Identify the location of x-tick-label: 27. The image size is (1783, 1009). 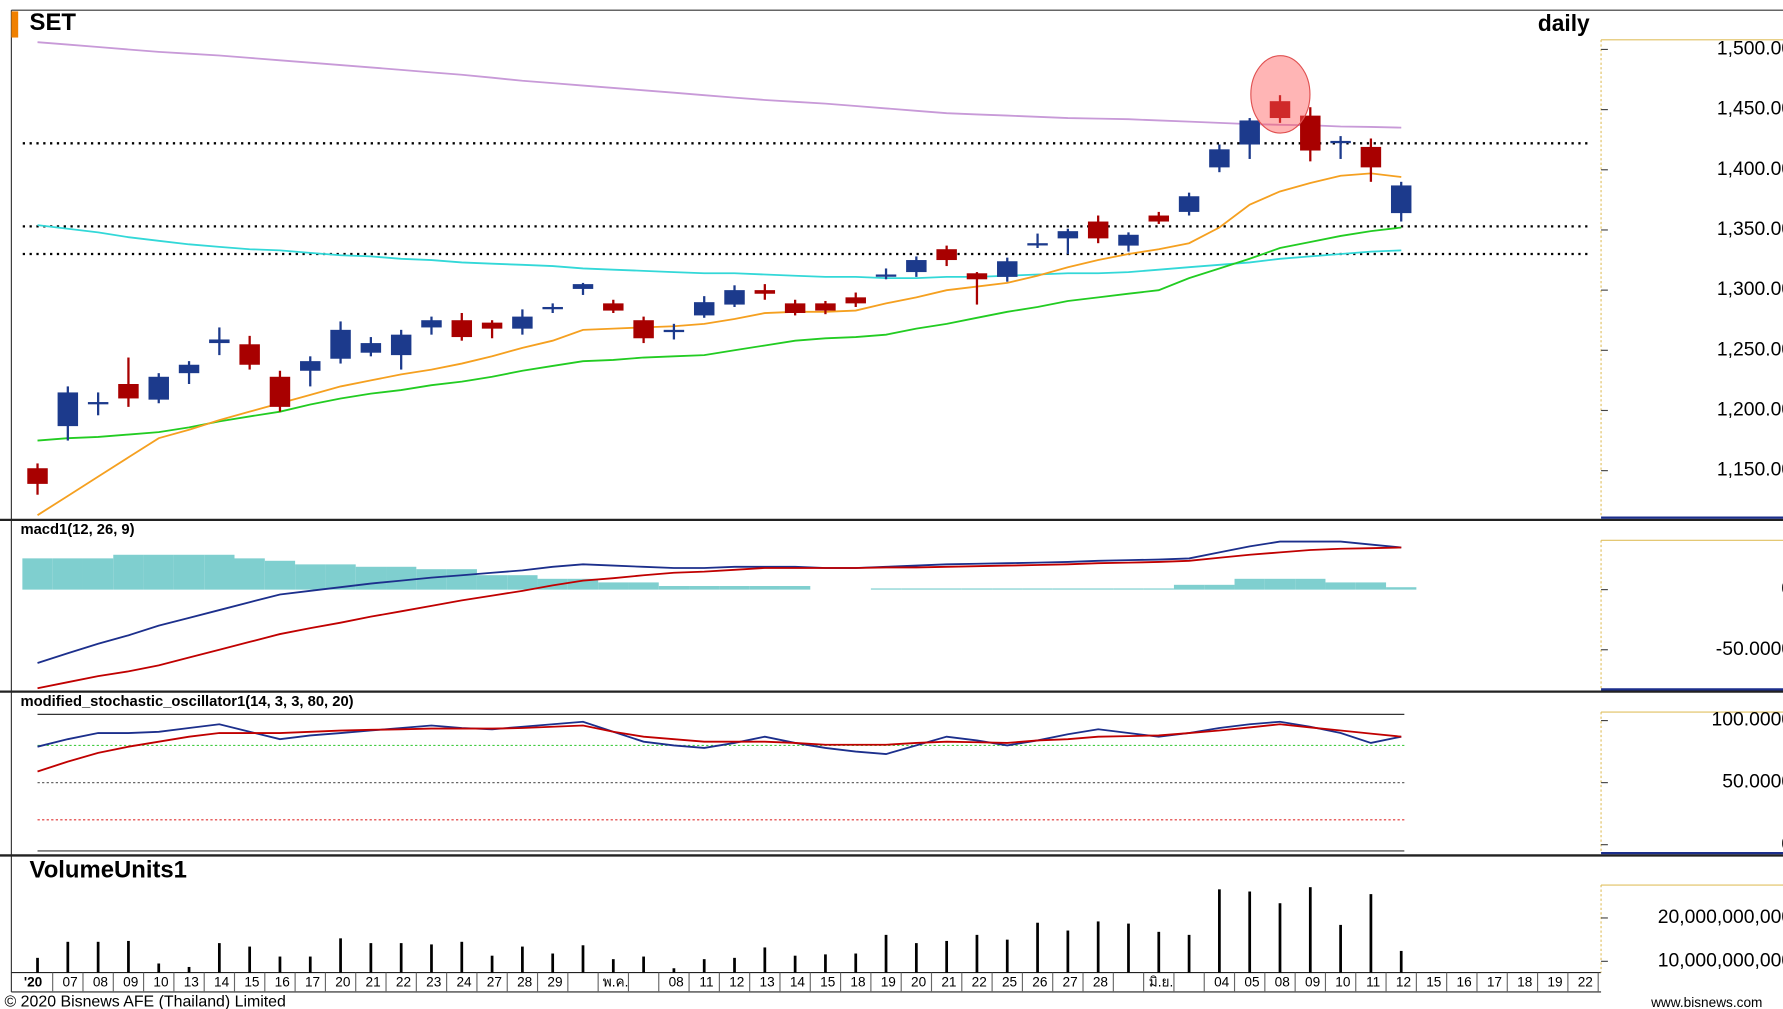
(1070, 981).